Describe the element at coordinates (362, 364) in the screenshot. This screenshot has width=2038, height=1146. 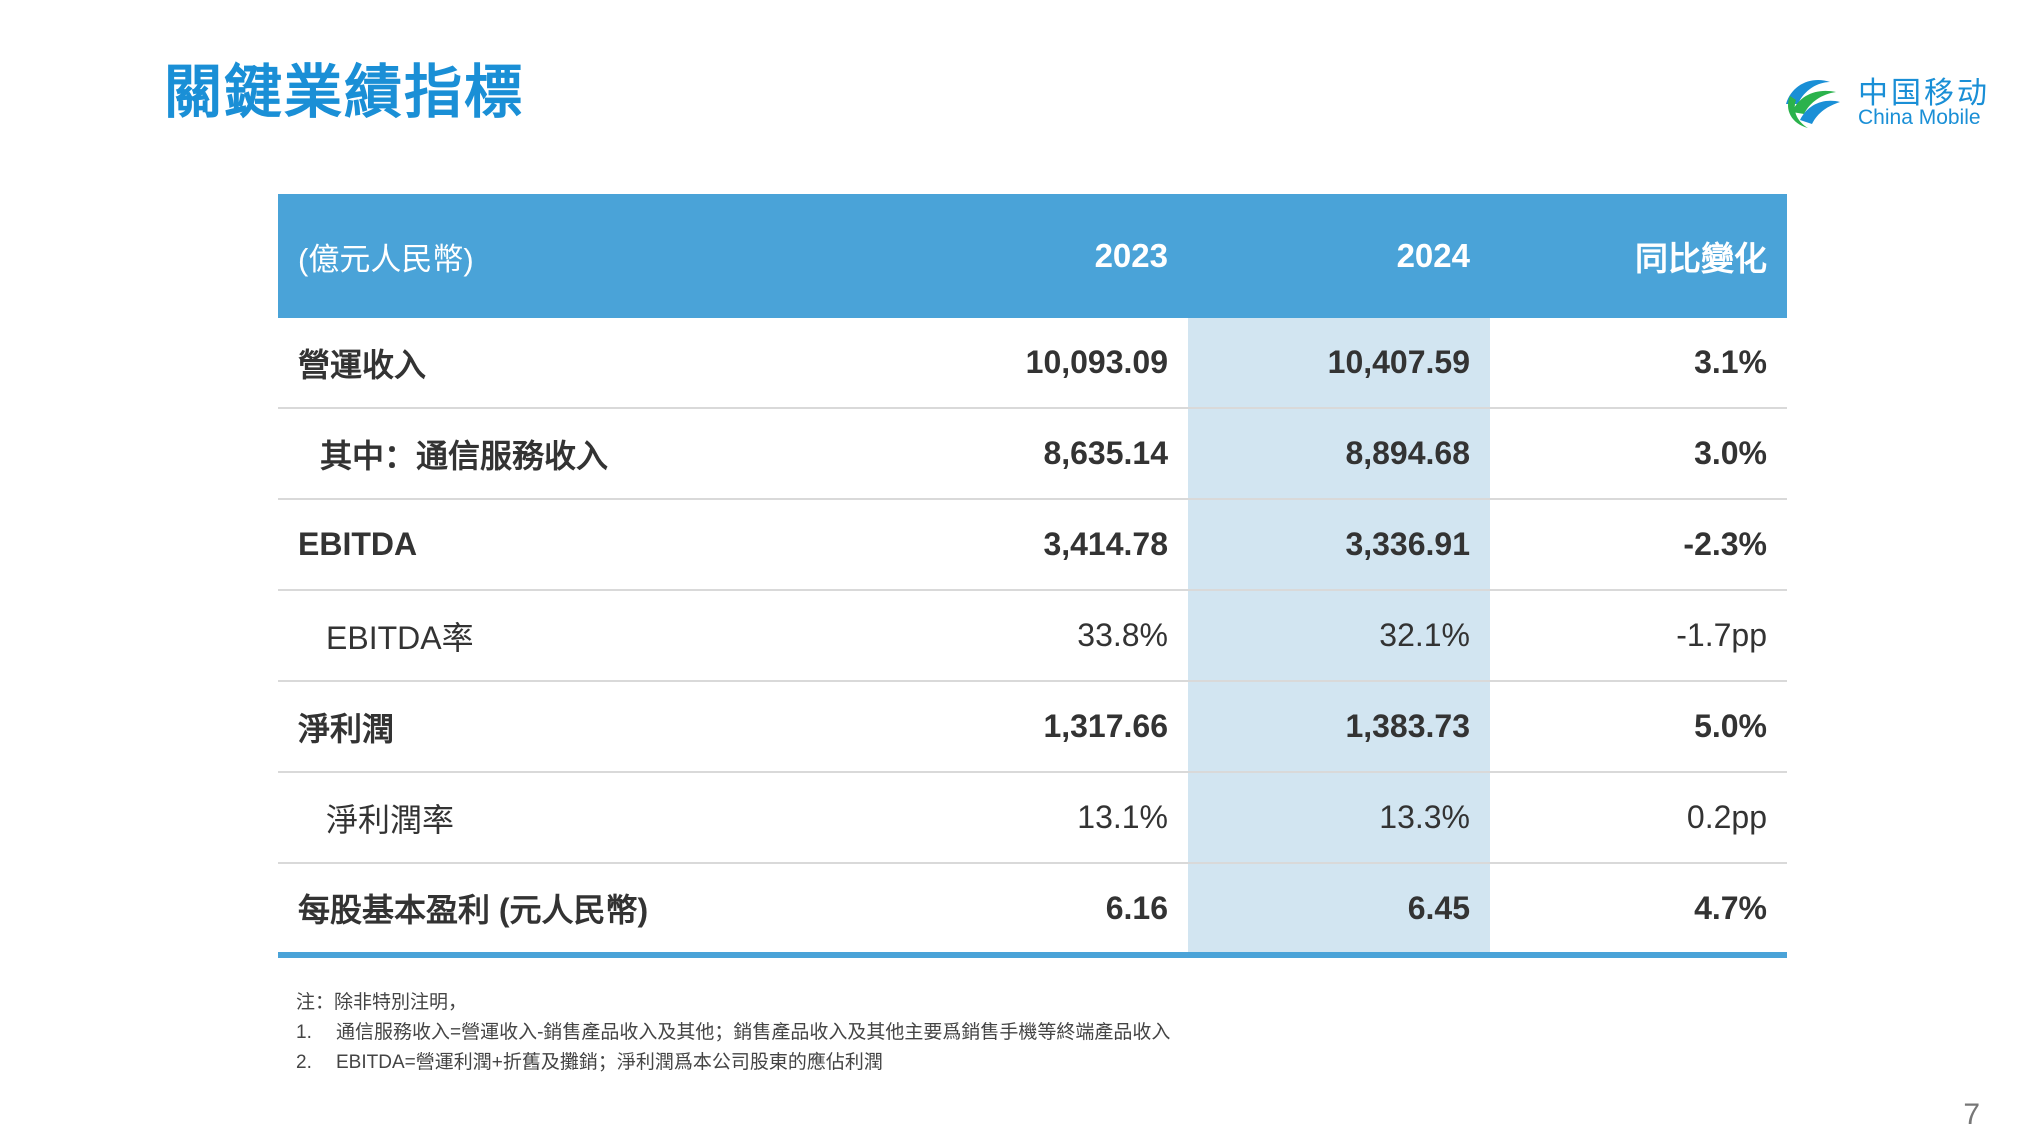
I see `row-label: 營運收入` at that location.